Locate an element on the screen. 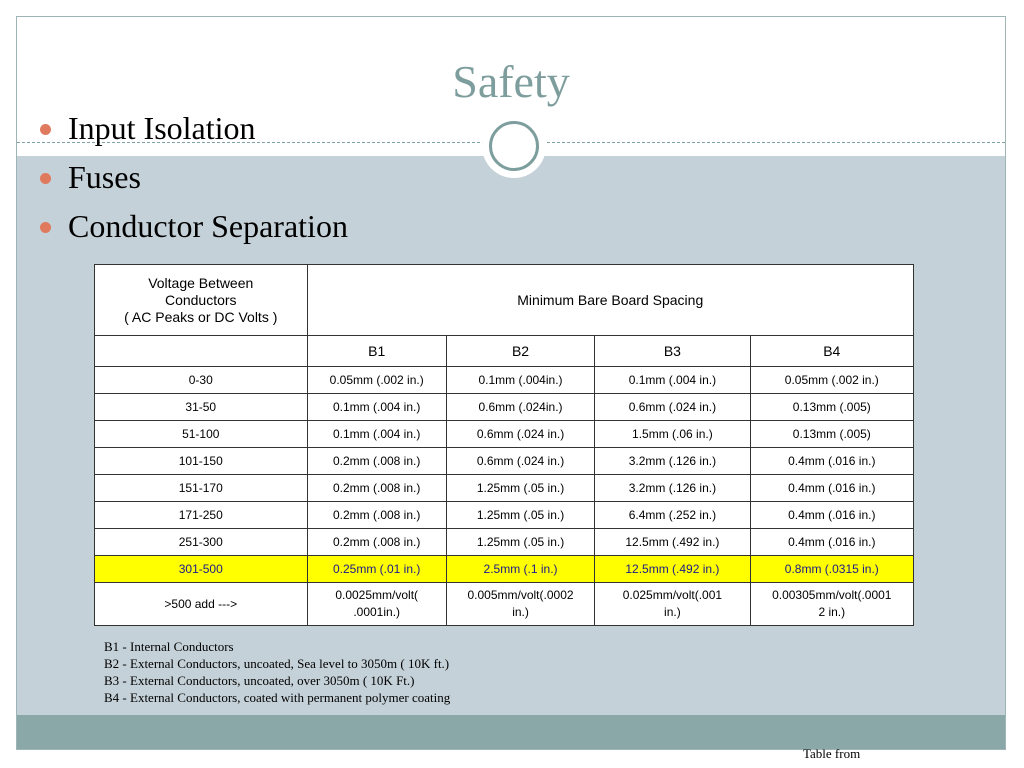  cell-line: 0.00305mm/volt(.0001 is located at coordinates (832, 595).